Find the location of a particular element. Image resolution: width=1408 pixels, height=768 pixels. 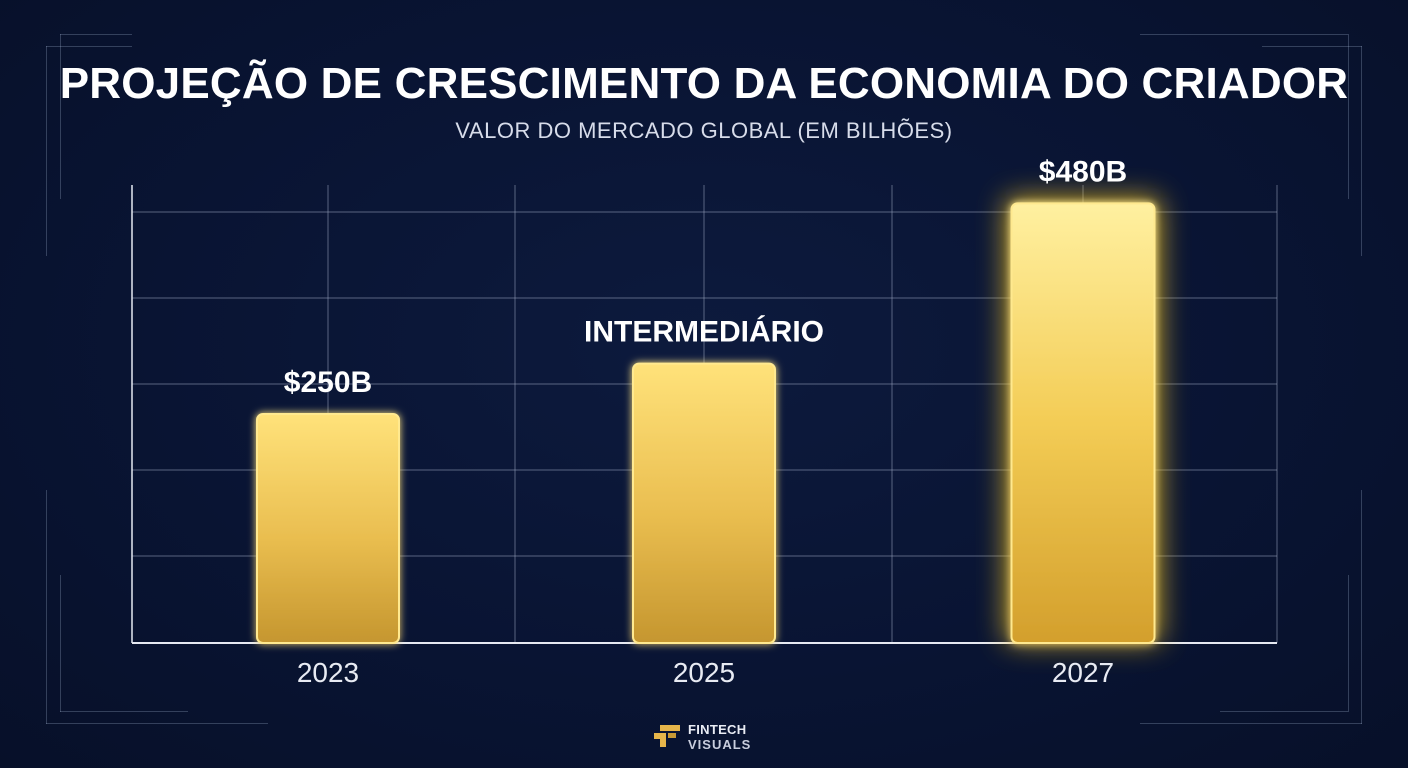

fintech-visuals-logo: FINTECH VISUALS is located at coordinates (712, 737).